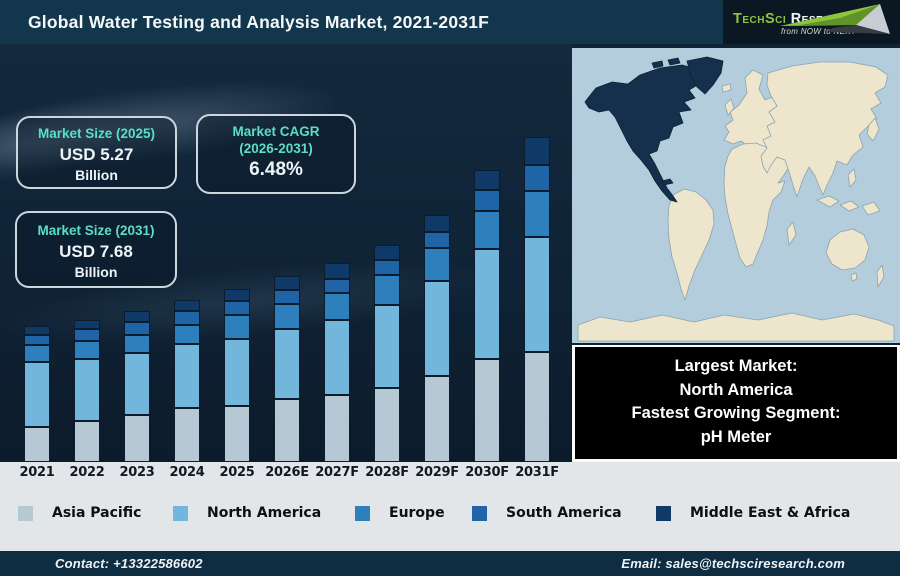  Describe the element at coordinates (847, 249) in the screenshot. I see `continent-australia` at that location.